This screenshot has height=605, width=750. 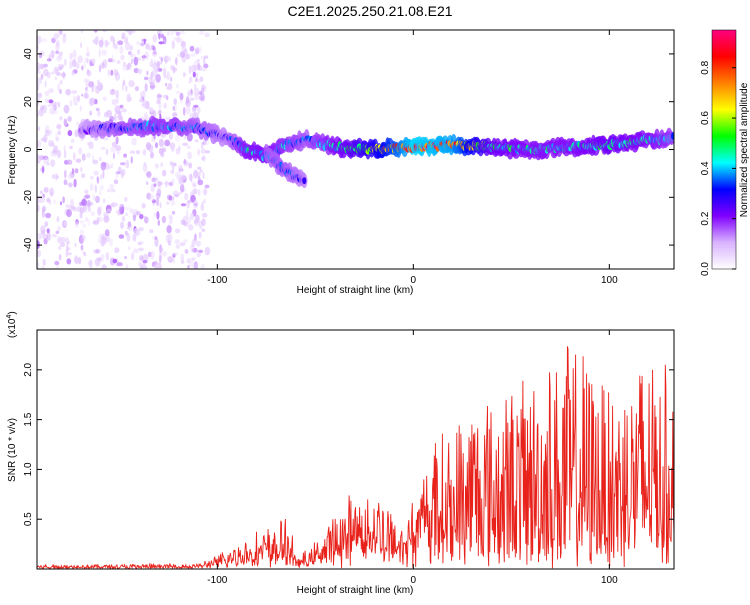 I want to click on x-tick-label: 0, so click(x=414, y=580).